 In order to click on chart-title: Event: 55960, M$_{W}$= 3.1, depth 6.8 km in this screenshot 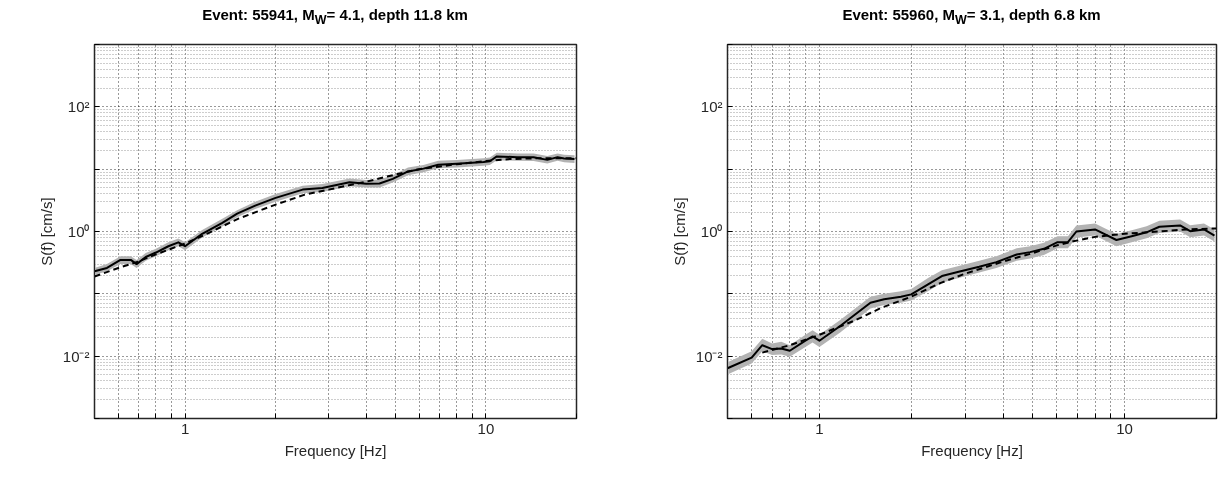, I will do `click(971, 17)`.